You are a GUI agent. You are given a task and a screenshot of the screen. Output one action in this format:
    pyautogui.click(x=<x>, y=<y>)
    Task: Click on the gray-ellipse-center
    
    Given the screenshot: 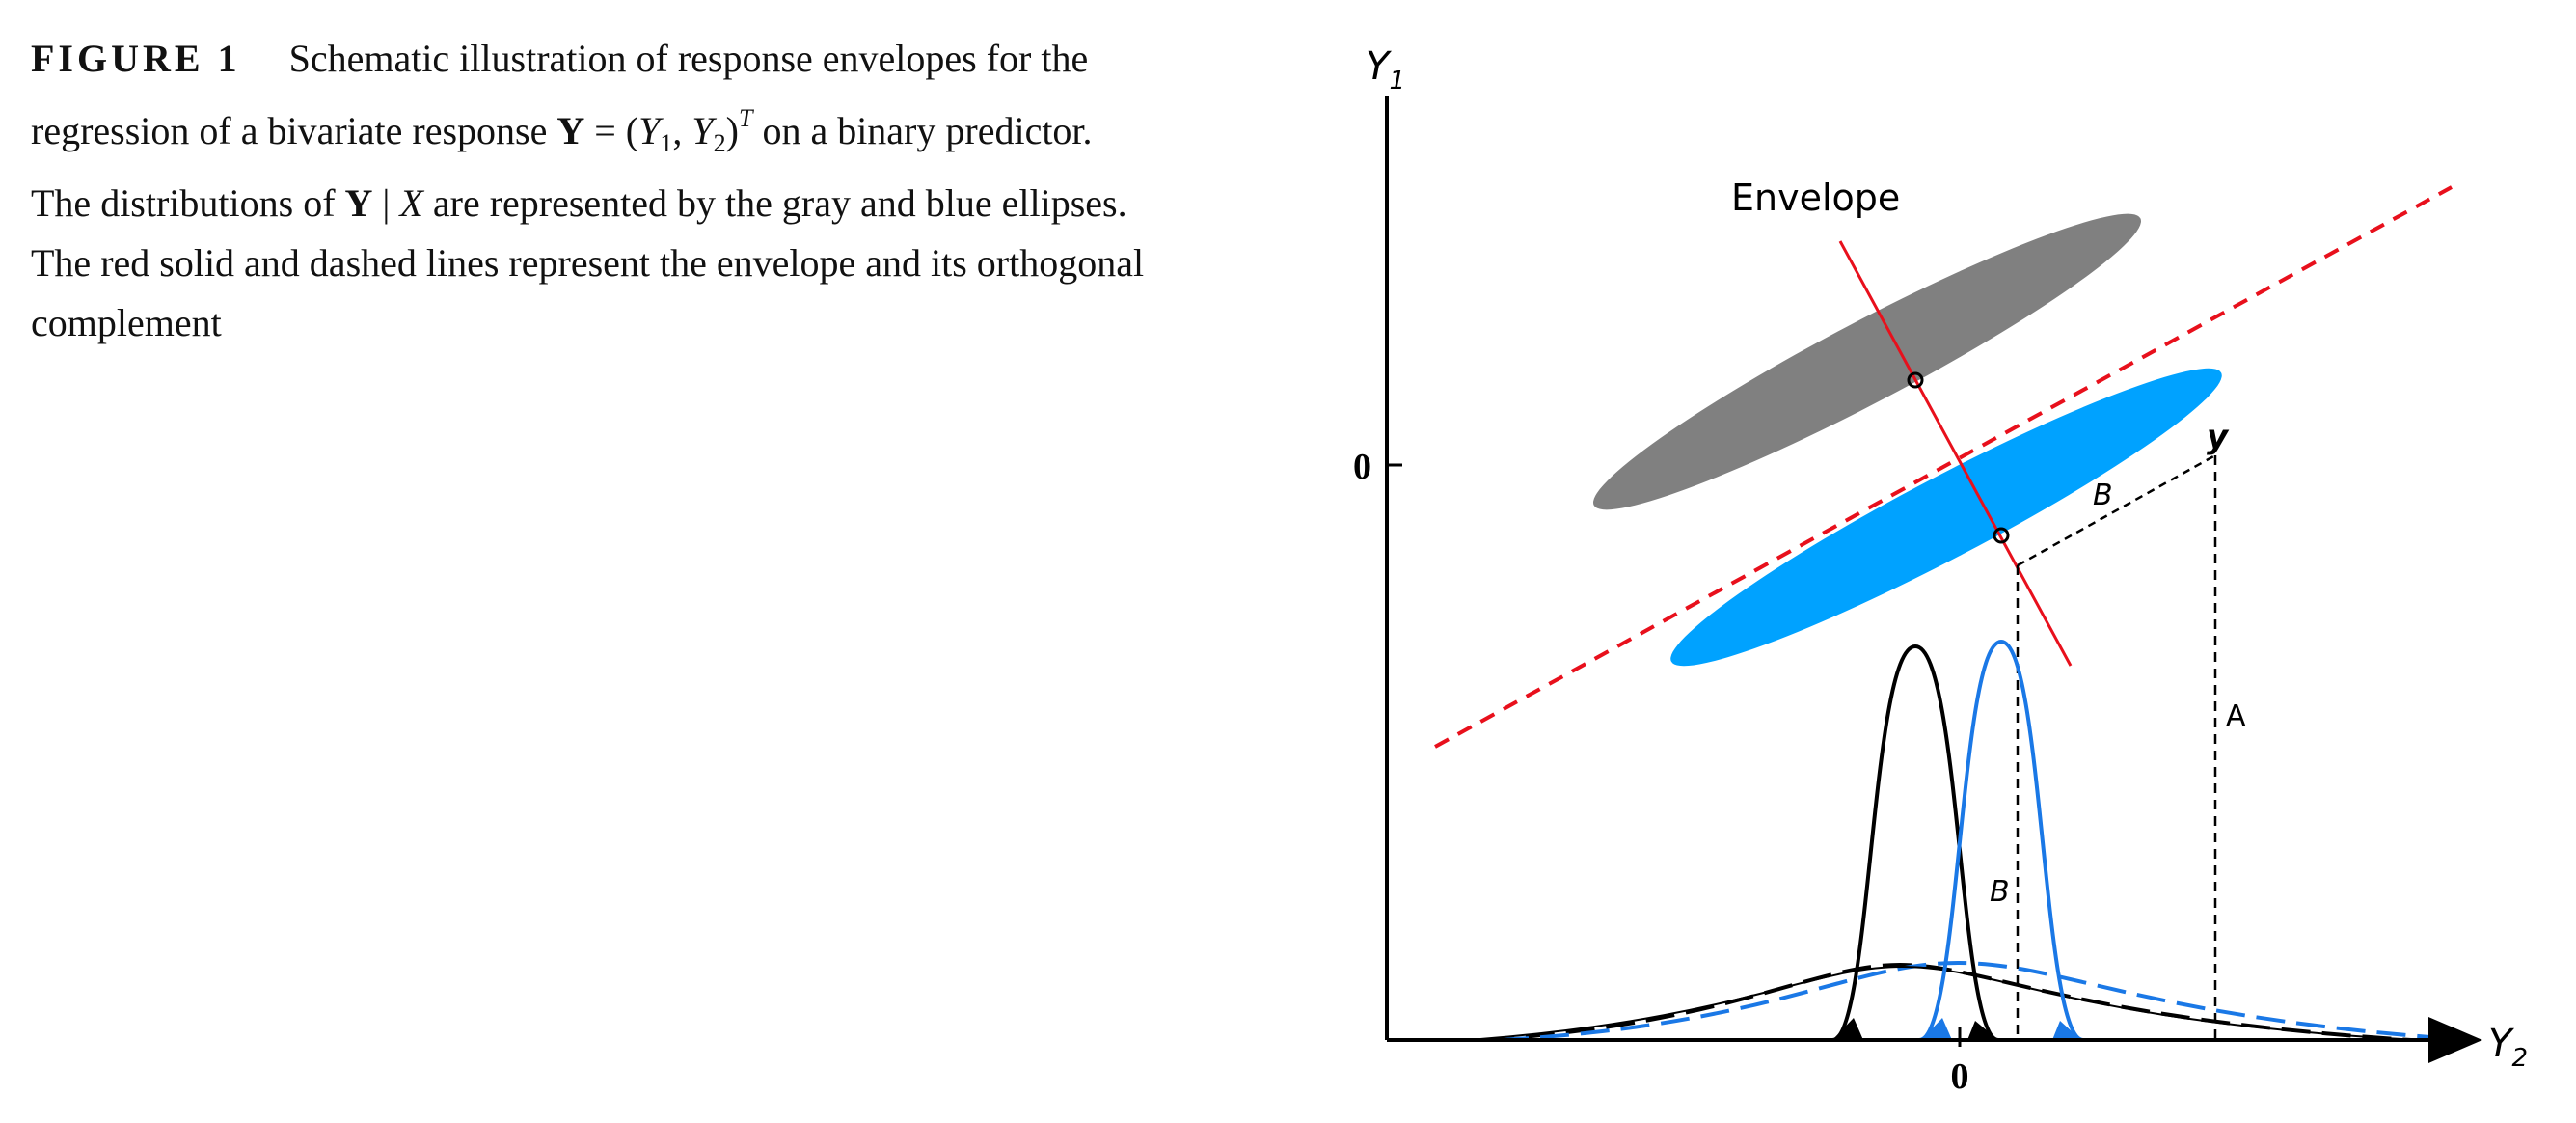 What is the action you would take?
    pyautogui.click(x=1915, y=380)
    